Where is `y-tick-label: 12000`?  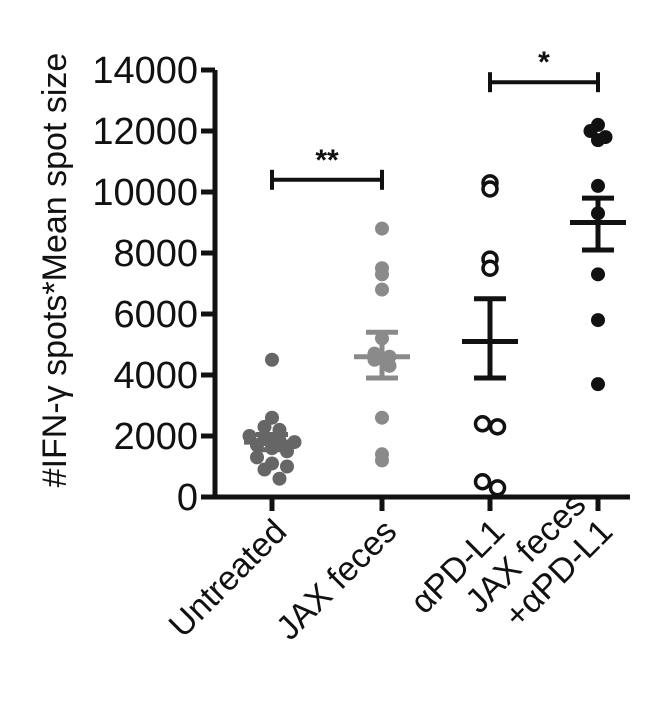 y-tick-label: 12000 is located at coordinates (145, 132).